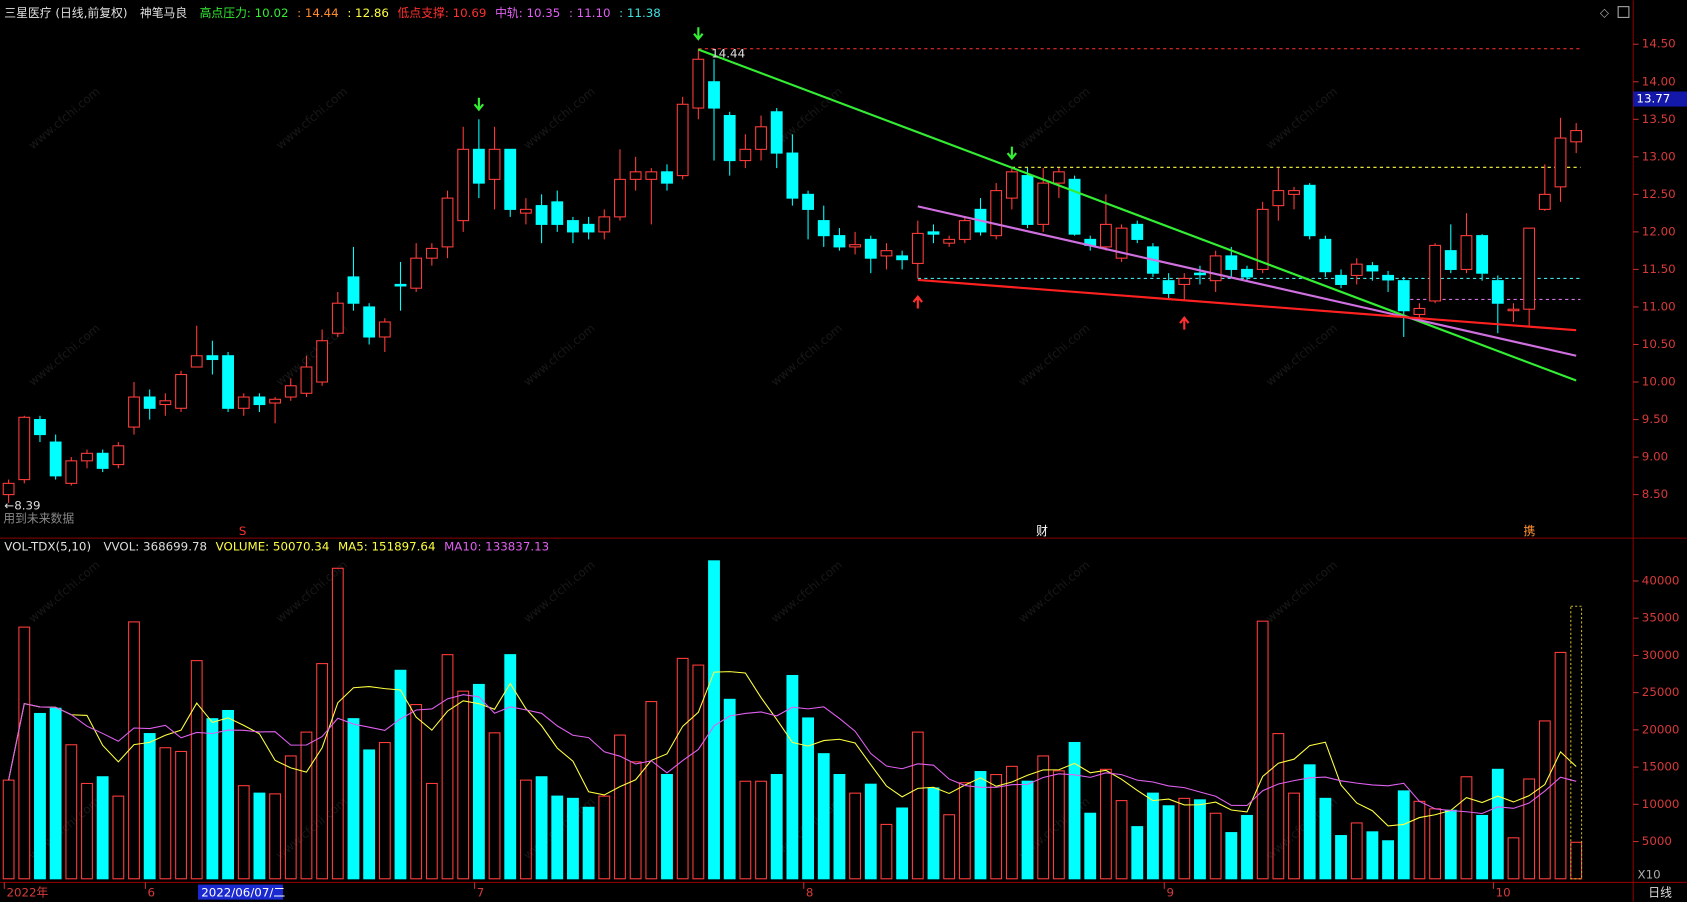 The width and height of the screenshot is (1687, 902). What do you see at coordinates (1659, 156) in the screenshot?
I see `y-tick-label: 13.00` at bounding box center [1659, 156].